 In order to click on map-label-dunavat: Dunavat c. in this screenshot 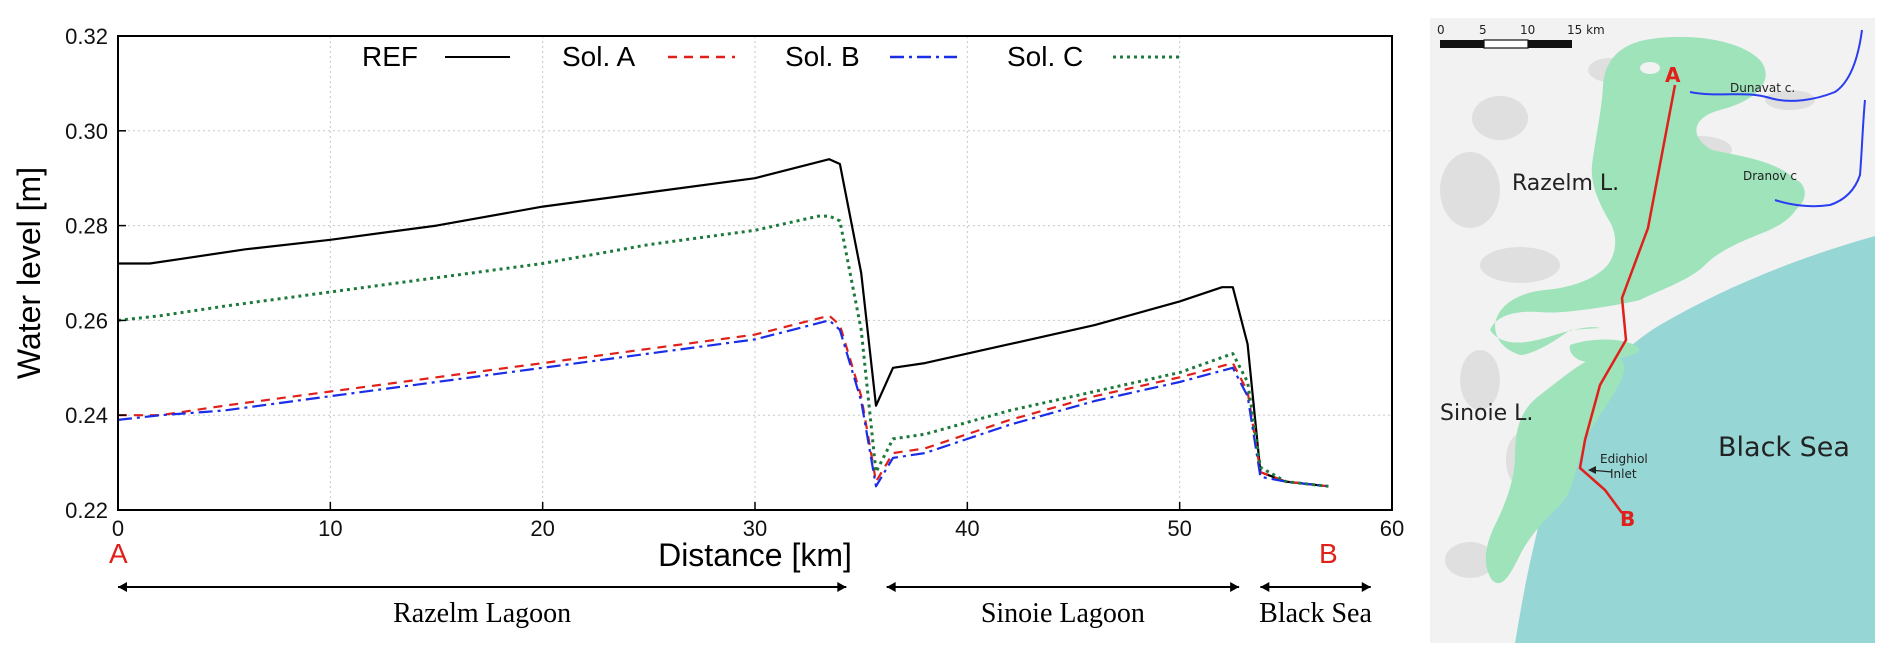, I will do `click(1762, 88)`.